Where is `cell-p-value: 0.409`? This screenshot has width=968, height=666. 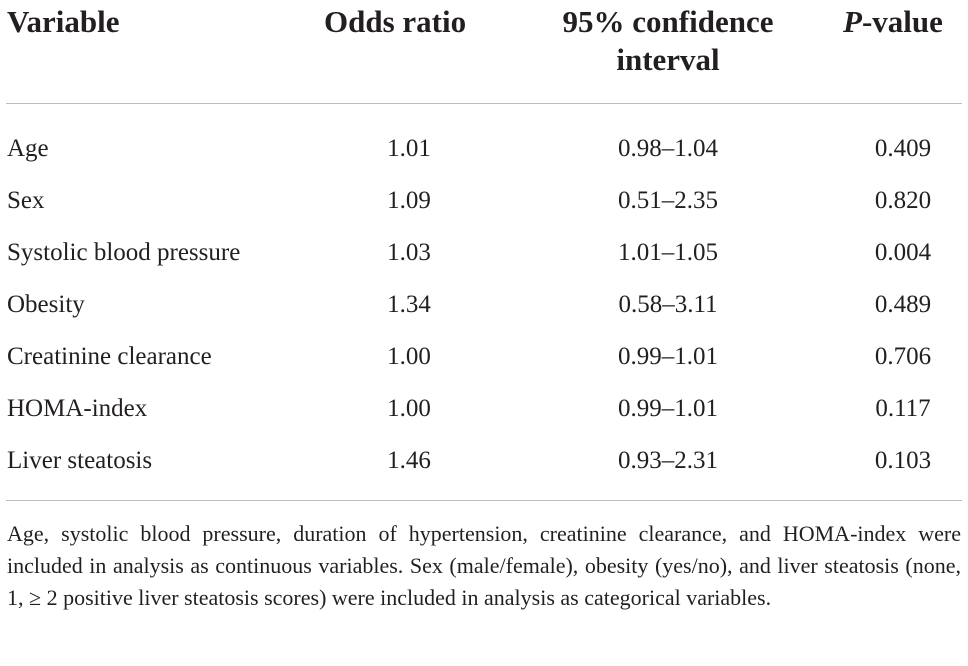 cell-p-value: 0.409 is located at coordinates (903, 148).